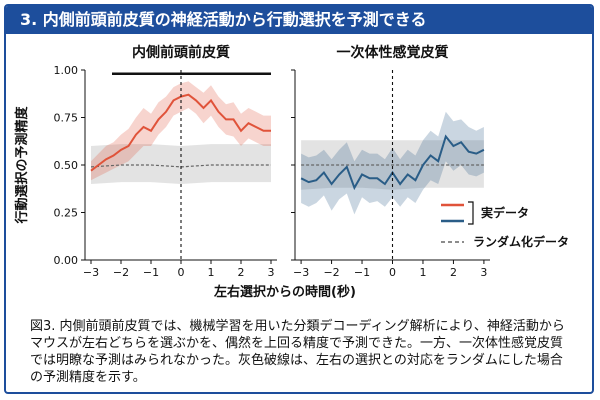  I want to click on y-tick-label: 0.75, so click(66, 118).